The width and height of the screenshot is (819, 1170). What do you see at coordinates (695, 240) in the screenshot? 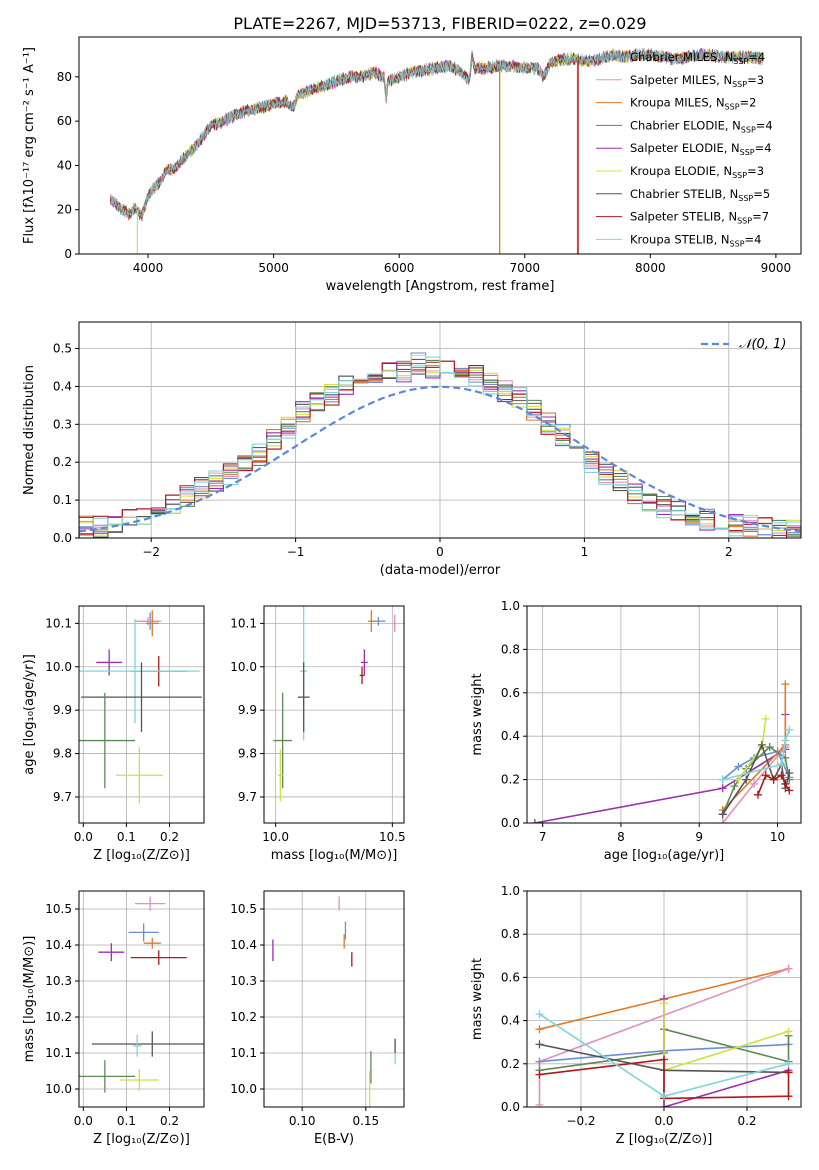
I see `legend-label: Kroupa STELIB, NSSP=4` at bounding box center [695, 240].